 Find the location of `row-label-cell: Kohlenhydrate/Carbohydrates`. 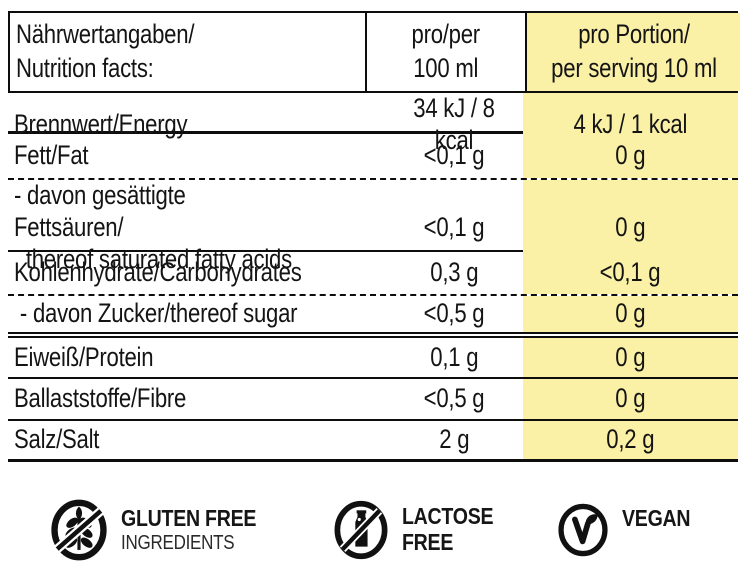

row-label-cell: Kohlenhydrate/Carbohydrates is located at coordinates (185, 273).